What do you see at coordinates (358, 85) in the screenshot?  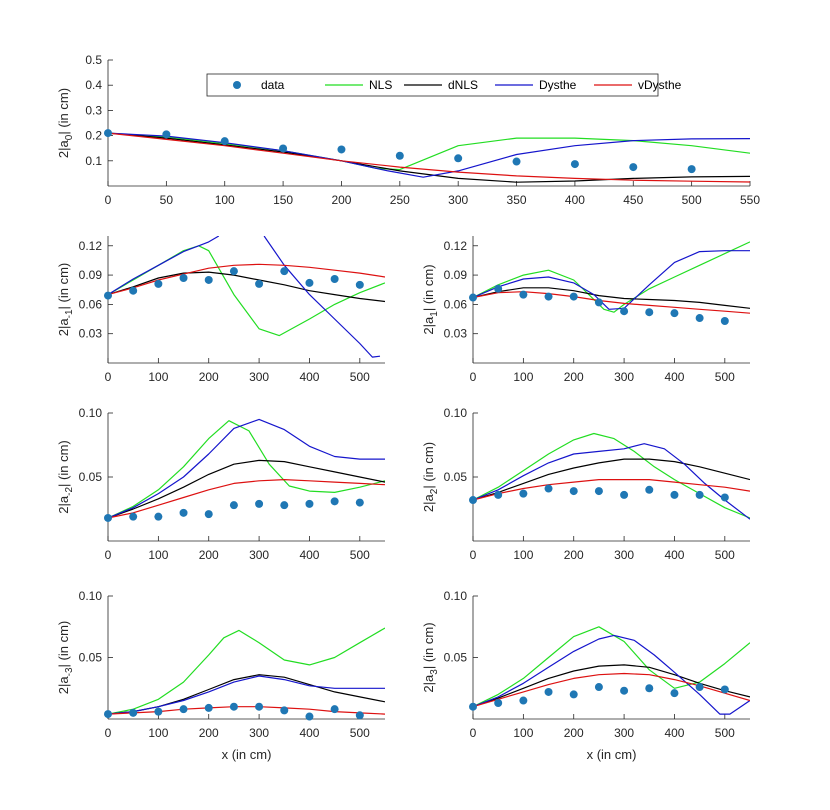 I see `legend-item-NLS: NLS` at bounding box center [358, 85].